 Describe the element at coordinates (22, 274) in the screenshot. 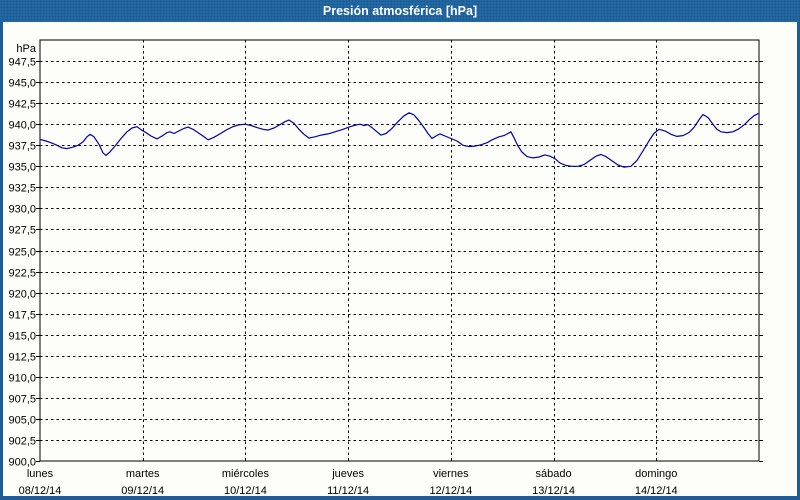

I see `y-tick-label: 922,5` at that location.